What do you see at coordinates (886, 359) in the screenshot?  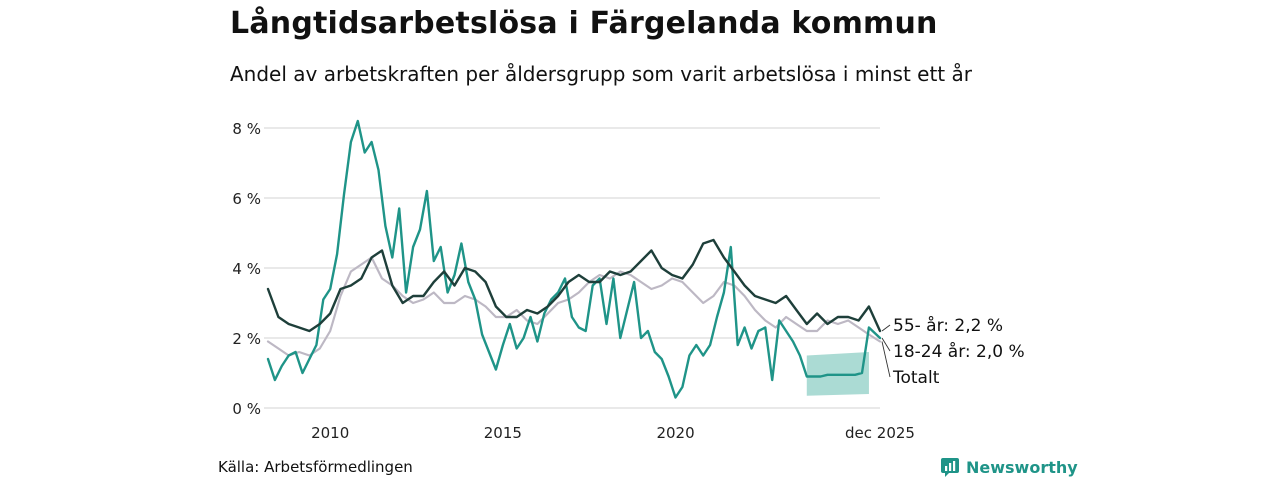 I see `leader-line-total` at bounding box center [886, 359].